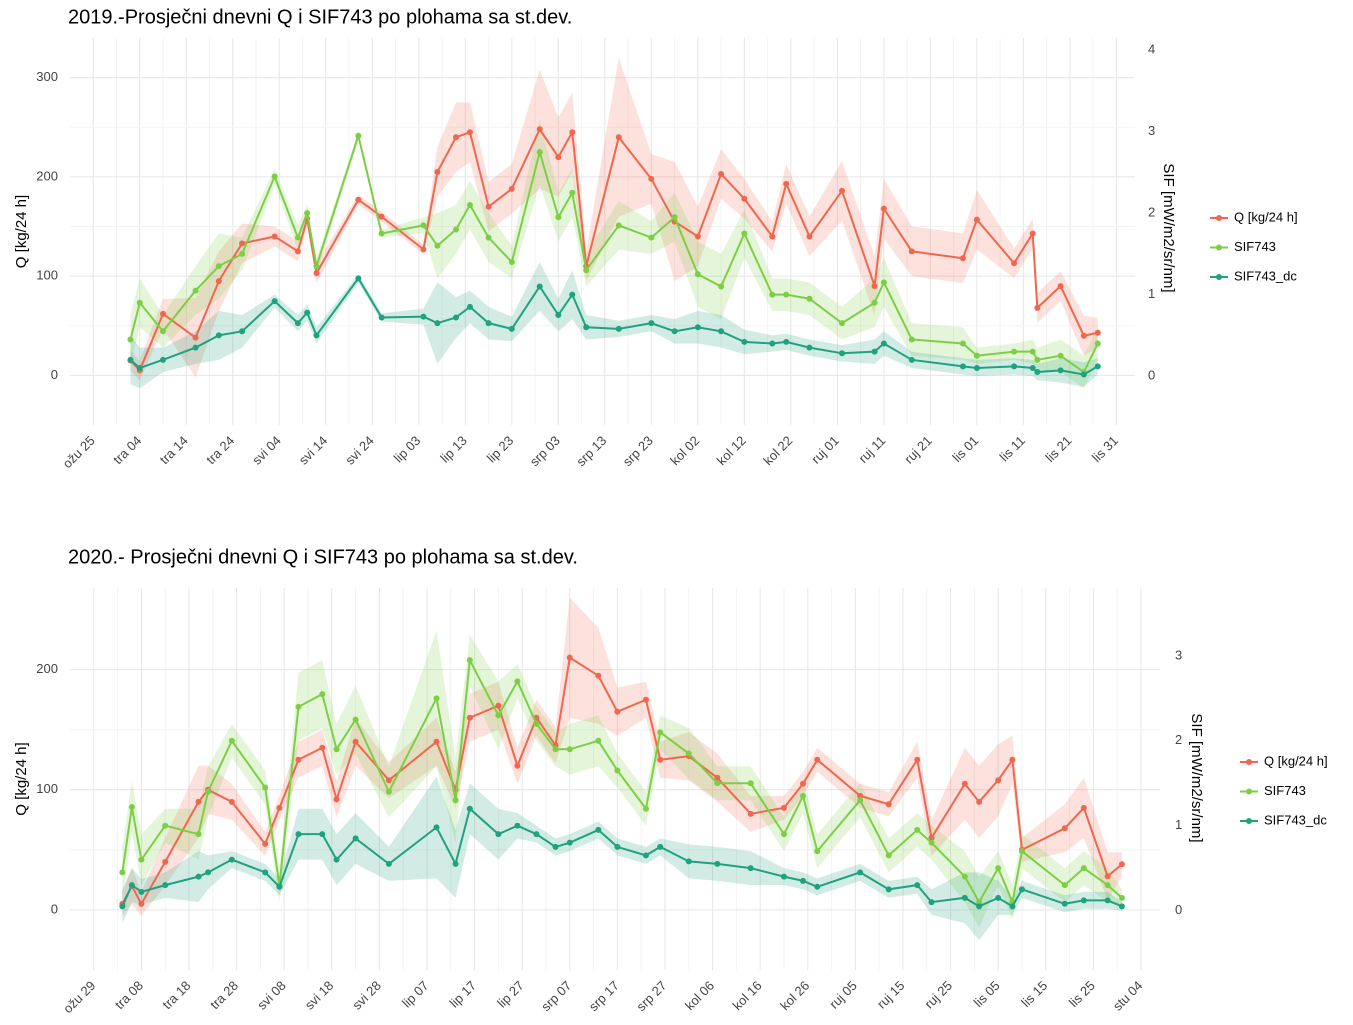 The height and width of the screenshot is (1025, 1353). I want to click on x-tick-label: lis 01, so click(965, 449).